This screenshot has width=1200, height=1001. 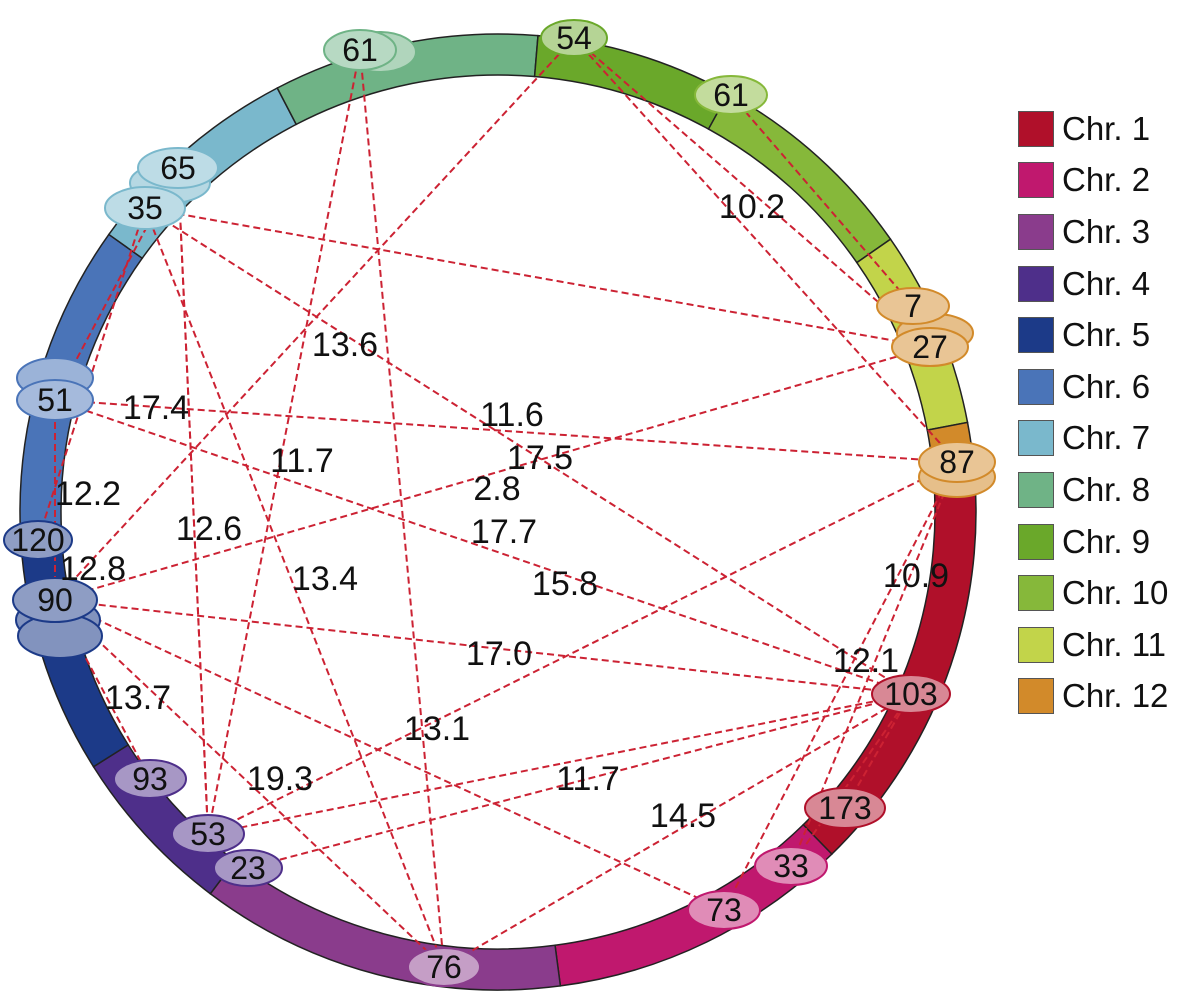 I want to click on legend-label: Chr. 4, so click(x=1106, y=283).